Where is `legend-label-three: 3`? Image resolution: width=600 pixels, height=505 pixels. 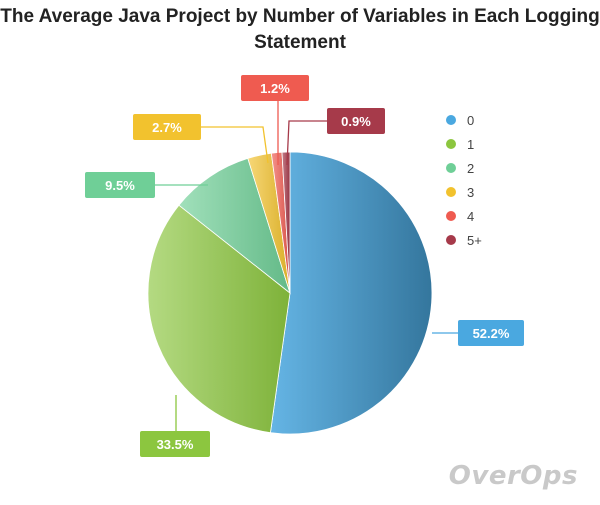 legend-label-three: 3 is located at coordinates (470, 192).